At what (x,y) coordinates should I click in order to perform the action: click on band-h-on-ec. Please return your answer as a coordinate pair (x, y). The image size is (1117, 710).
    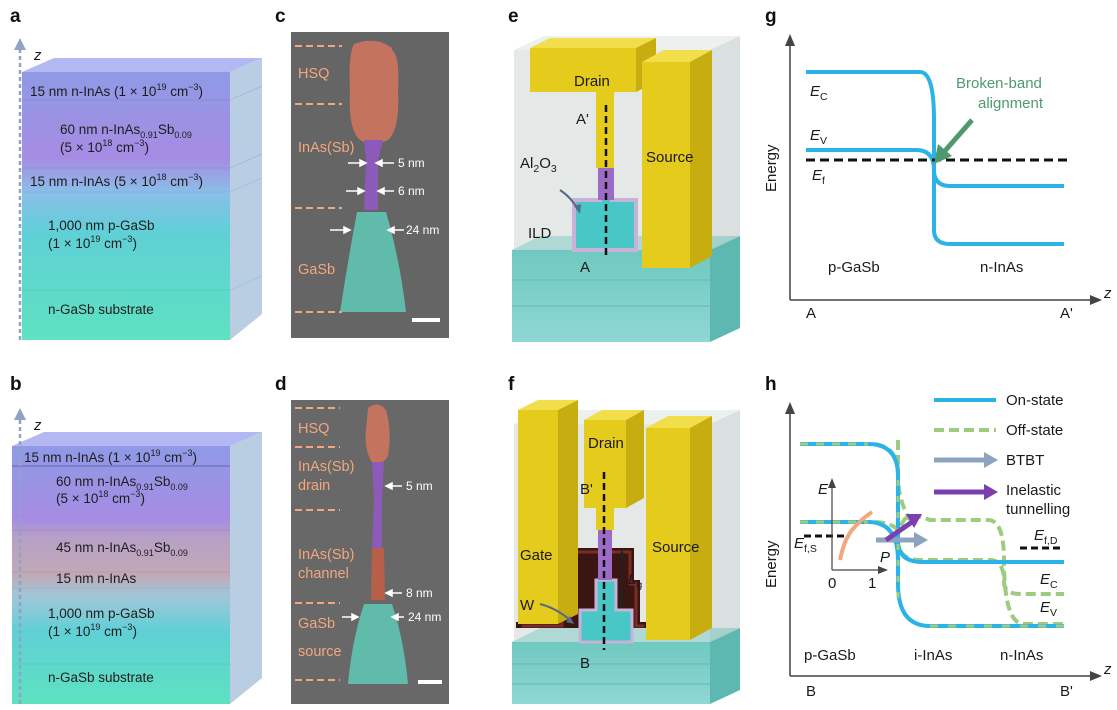
    Looking at the image, I should click on (932, 503).